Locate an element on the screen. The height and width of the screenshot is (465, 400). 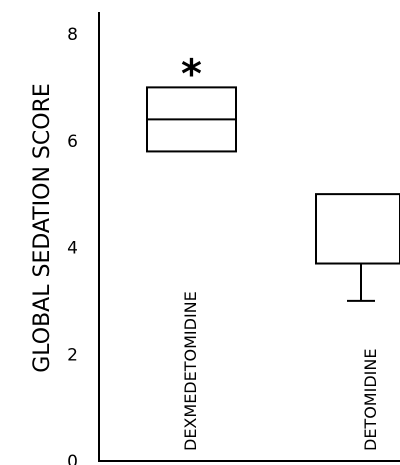
significance-marker: * is located at coordinates (191, 74).